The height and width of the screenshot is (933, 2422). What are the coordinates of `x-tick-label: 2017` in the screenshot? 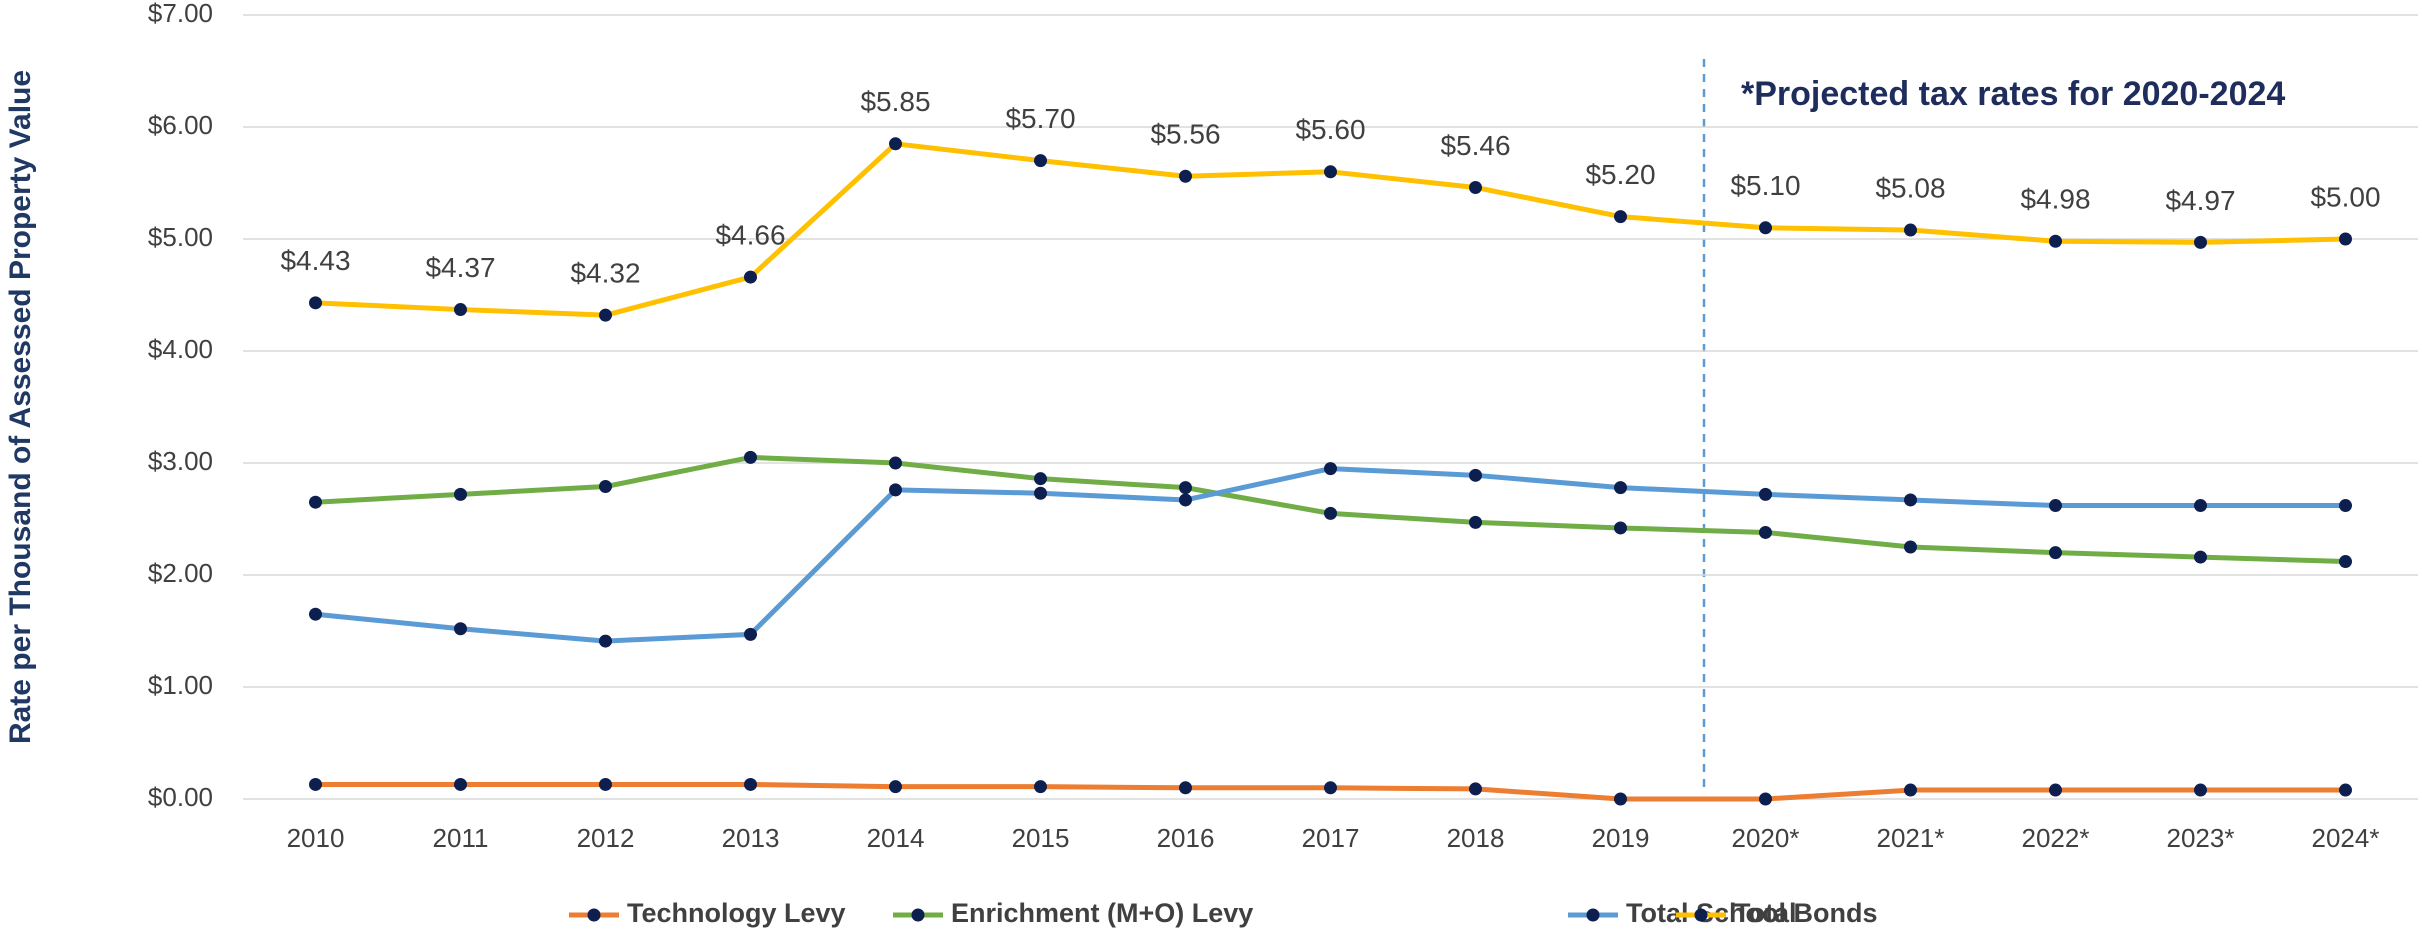 It's located at (1331, 838).